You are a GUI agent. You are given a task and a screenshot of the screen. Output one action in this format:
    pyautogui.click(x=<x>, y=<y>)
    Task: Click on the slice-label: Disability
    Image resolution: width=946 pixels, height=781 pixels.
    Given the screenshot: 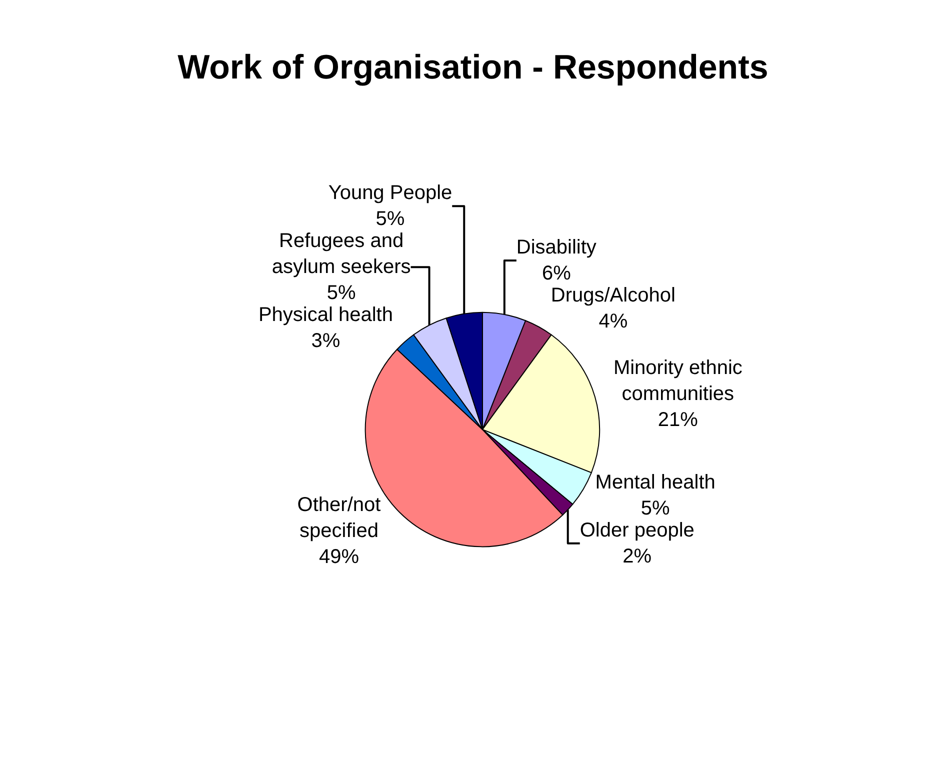 What is the action you would take?
    pyautogui.click(x=556, y=247)
    